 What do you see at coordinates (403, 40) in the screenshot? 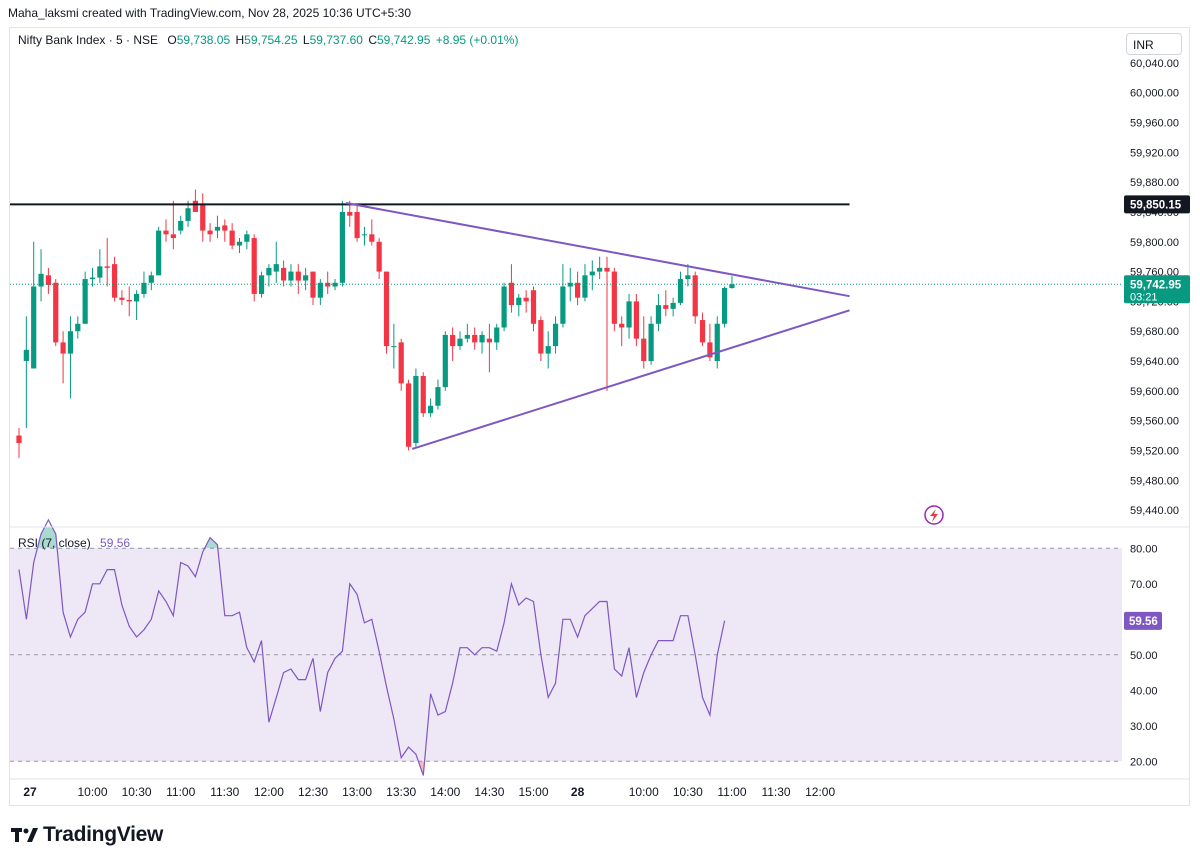
I see `close-value: 59,742.95` at bounding box center [403, 40].